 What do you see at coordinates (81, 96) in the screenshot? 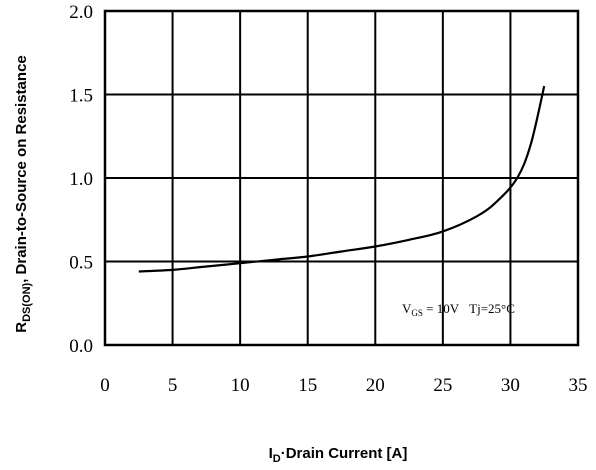
I see `y-tick-label: 1.5` at bounding box center [81, 96].